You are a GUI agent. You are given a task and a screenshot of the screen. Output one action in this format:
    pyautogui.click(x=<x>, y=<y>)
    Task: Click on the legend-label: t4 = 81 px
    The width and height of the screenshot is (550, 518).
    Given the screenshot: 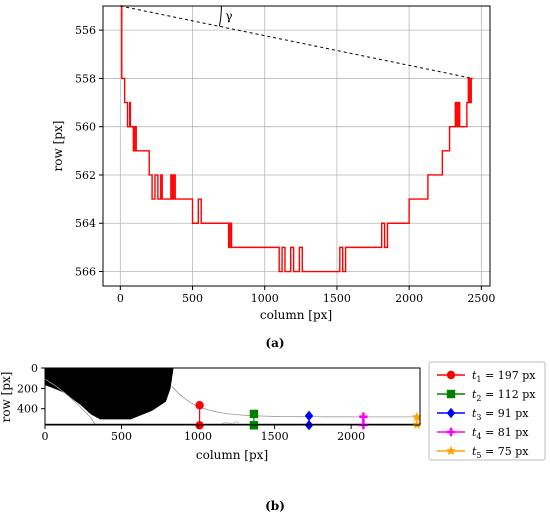 What is the action you would take?
    pyautogui.click(x=500, y=433)
    